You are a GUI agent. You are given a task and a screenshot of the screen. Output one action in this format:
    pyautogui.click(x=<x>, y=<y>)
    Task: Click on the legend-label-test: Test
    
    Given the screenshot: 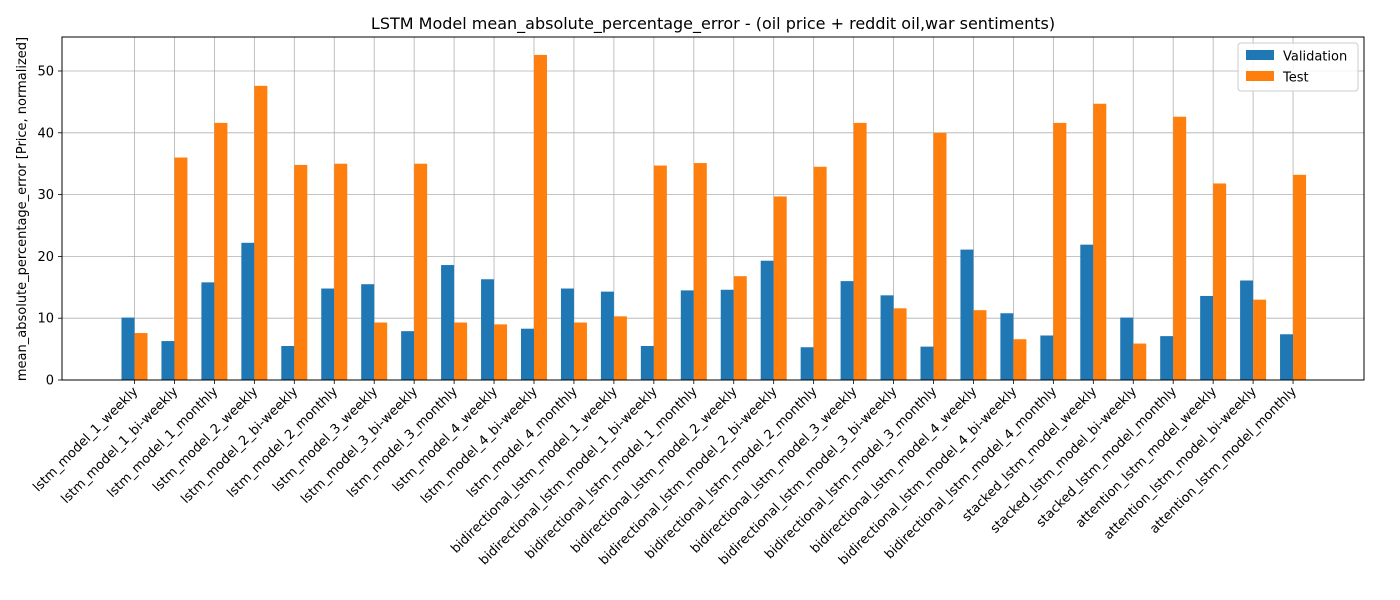 What is the action you would take?
    pyautogui.click(x=1295, y=78)
    